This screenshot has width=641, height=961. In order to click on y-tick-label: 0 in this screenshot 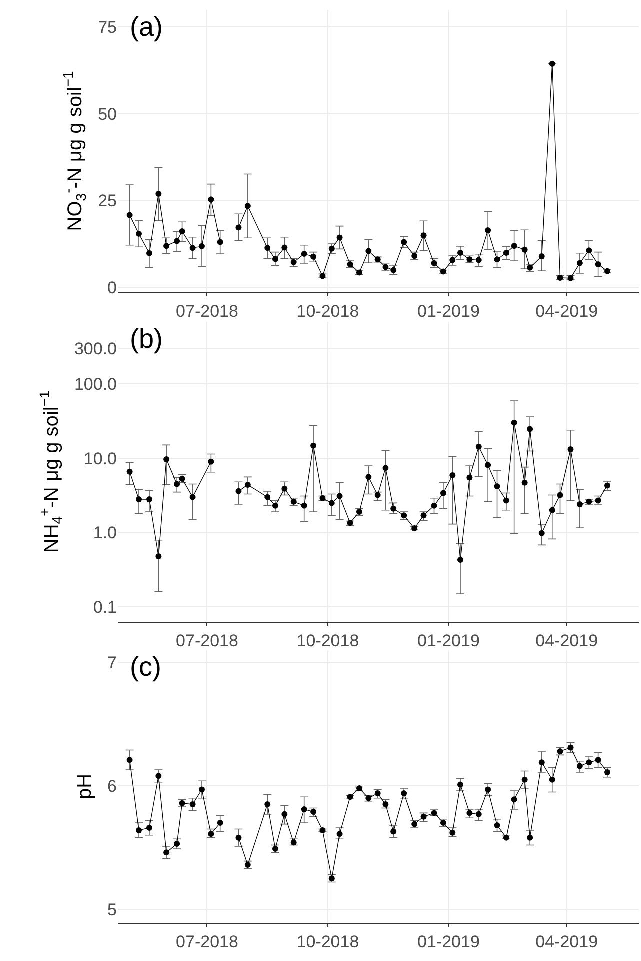, I will do `click(112, 288)`.